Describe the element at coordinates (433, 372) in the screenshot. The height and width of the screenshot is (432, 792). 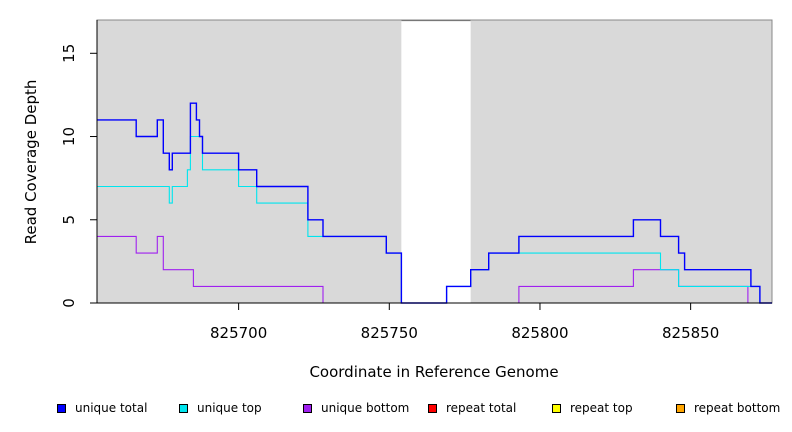
I see `x-axis-title: Coordinate in Reference Genome` at that location.